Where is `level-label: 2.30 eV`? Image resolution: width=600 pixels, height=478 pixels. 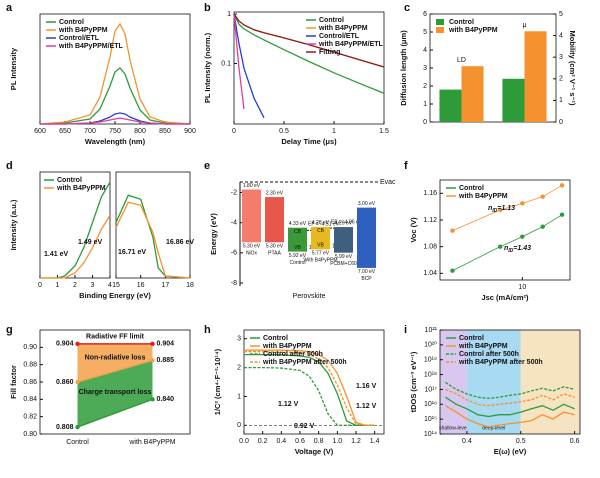 level-label: 2.30 eV is located at coordinates (275, 193).